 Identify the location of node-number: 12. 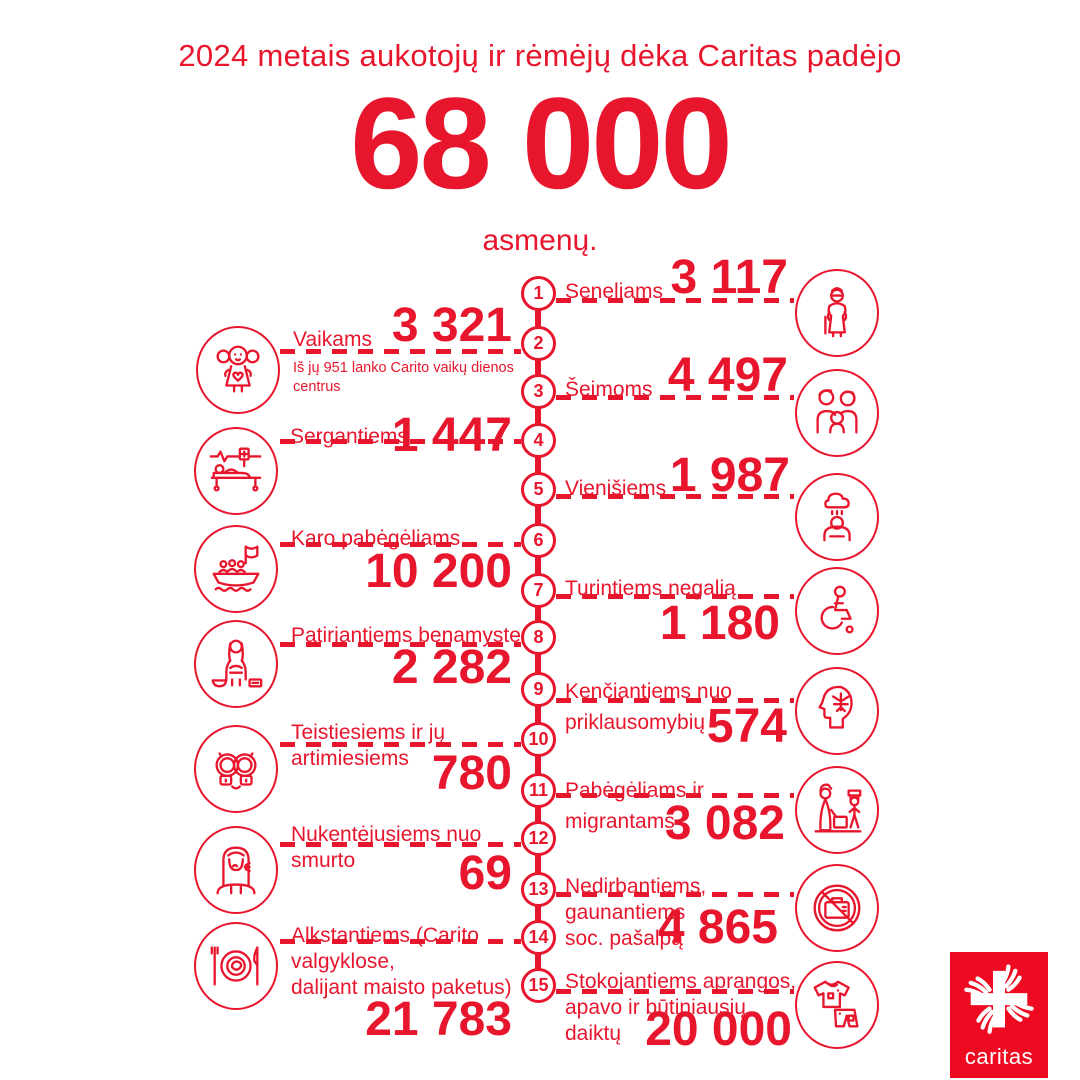
(538, 838).